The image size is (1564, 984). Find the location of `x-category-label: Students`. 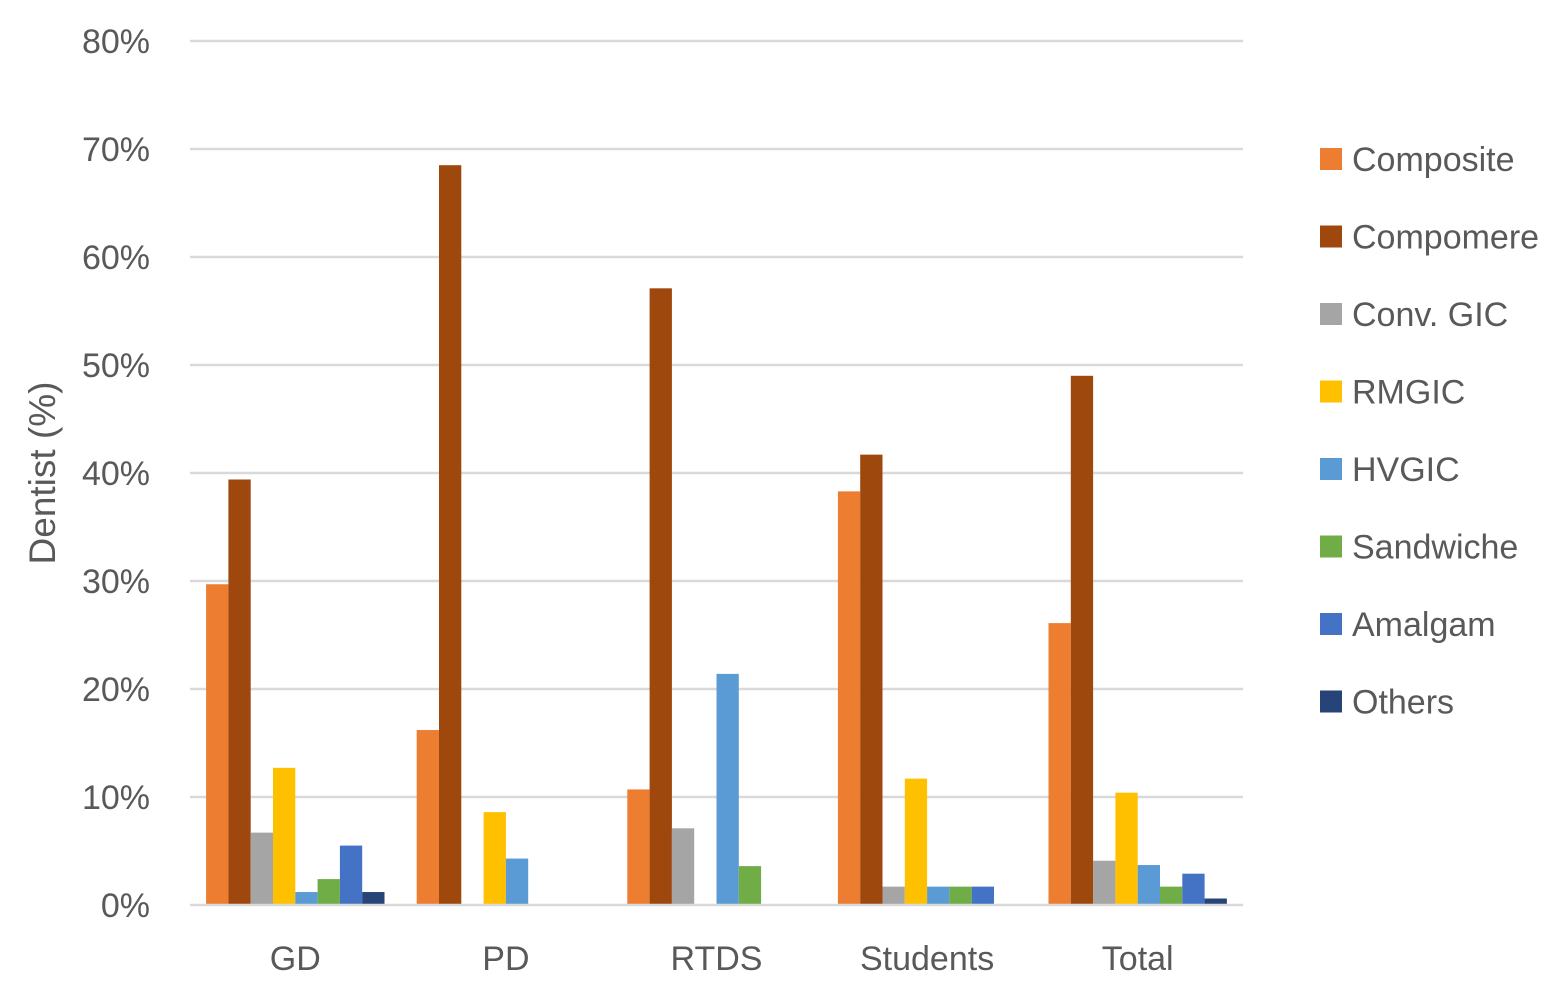

x-category-label: Students is located at coordinates (927, 959).